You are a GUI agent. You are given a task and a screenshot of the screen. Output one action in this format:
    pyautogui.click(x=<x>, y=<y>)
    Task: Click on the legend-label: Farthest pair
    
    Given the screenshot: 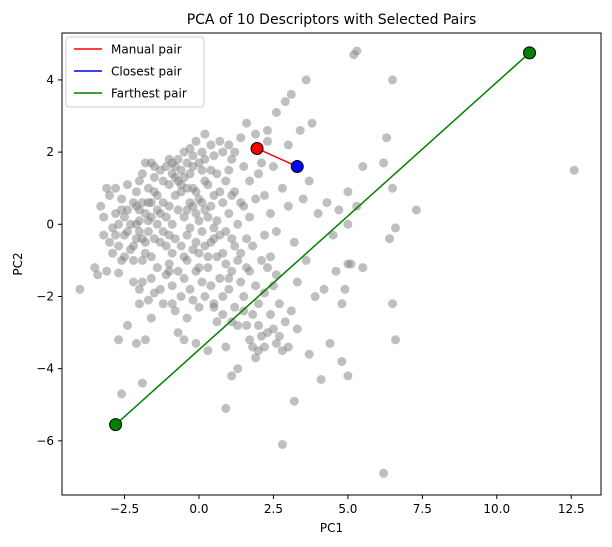 What is the action you would take?
    pyautogui.click(x=149, y=94)
    